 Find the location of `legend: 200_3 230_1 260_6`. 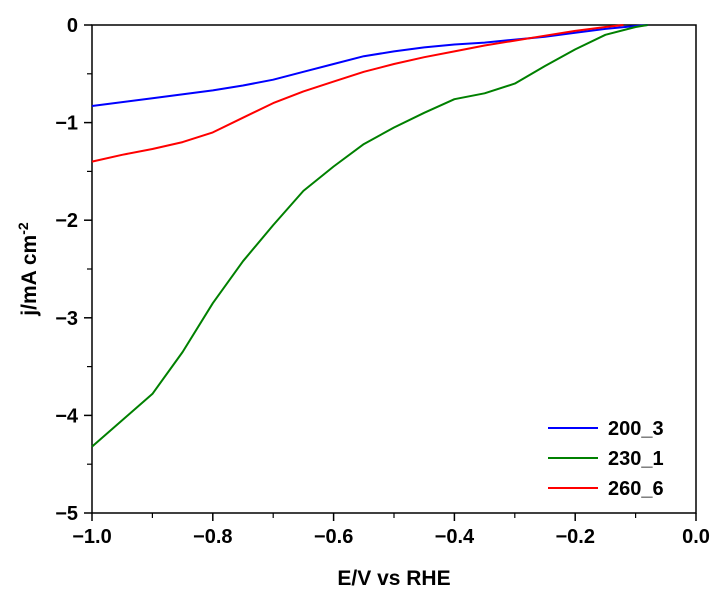

legend: 200_3 230_1 260_6 is located at coordinates (606, 459).